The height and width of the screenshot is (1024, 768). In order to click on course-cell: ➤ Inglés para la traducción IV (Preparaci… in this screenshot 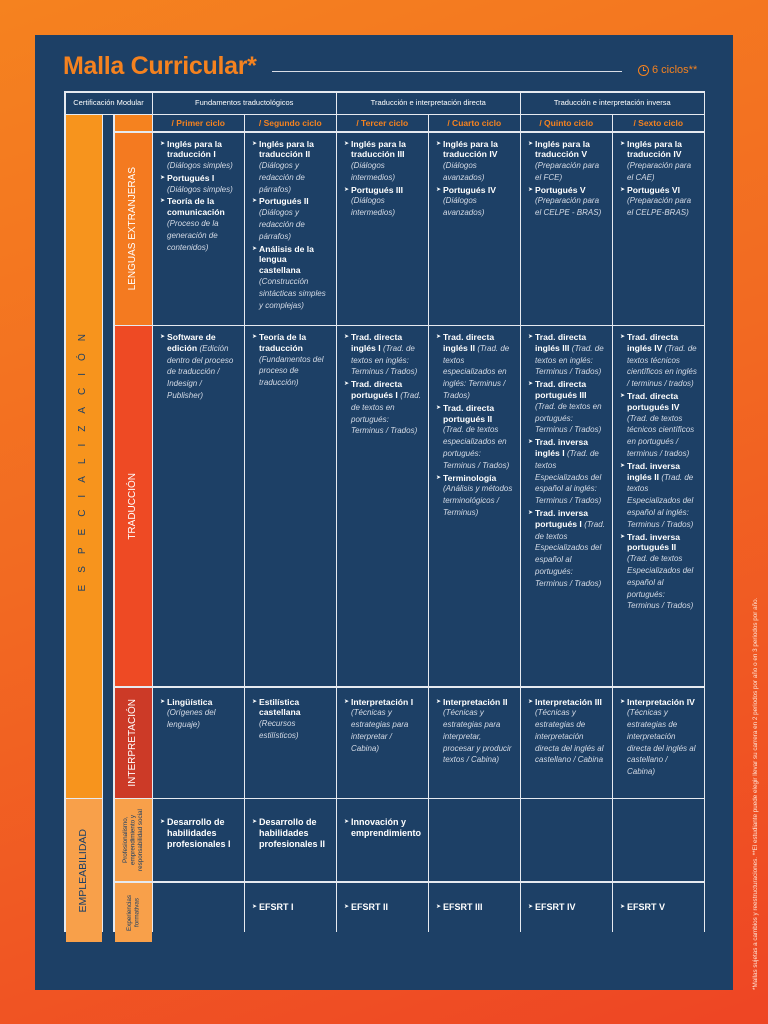, I will do `click(658, 228)`.